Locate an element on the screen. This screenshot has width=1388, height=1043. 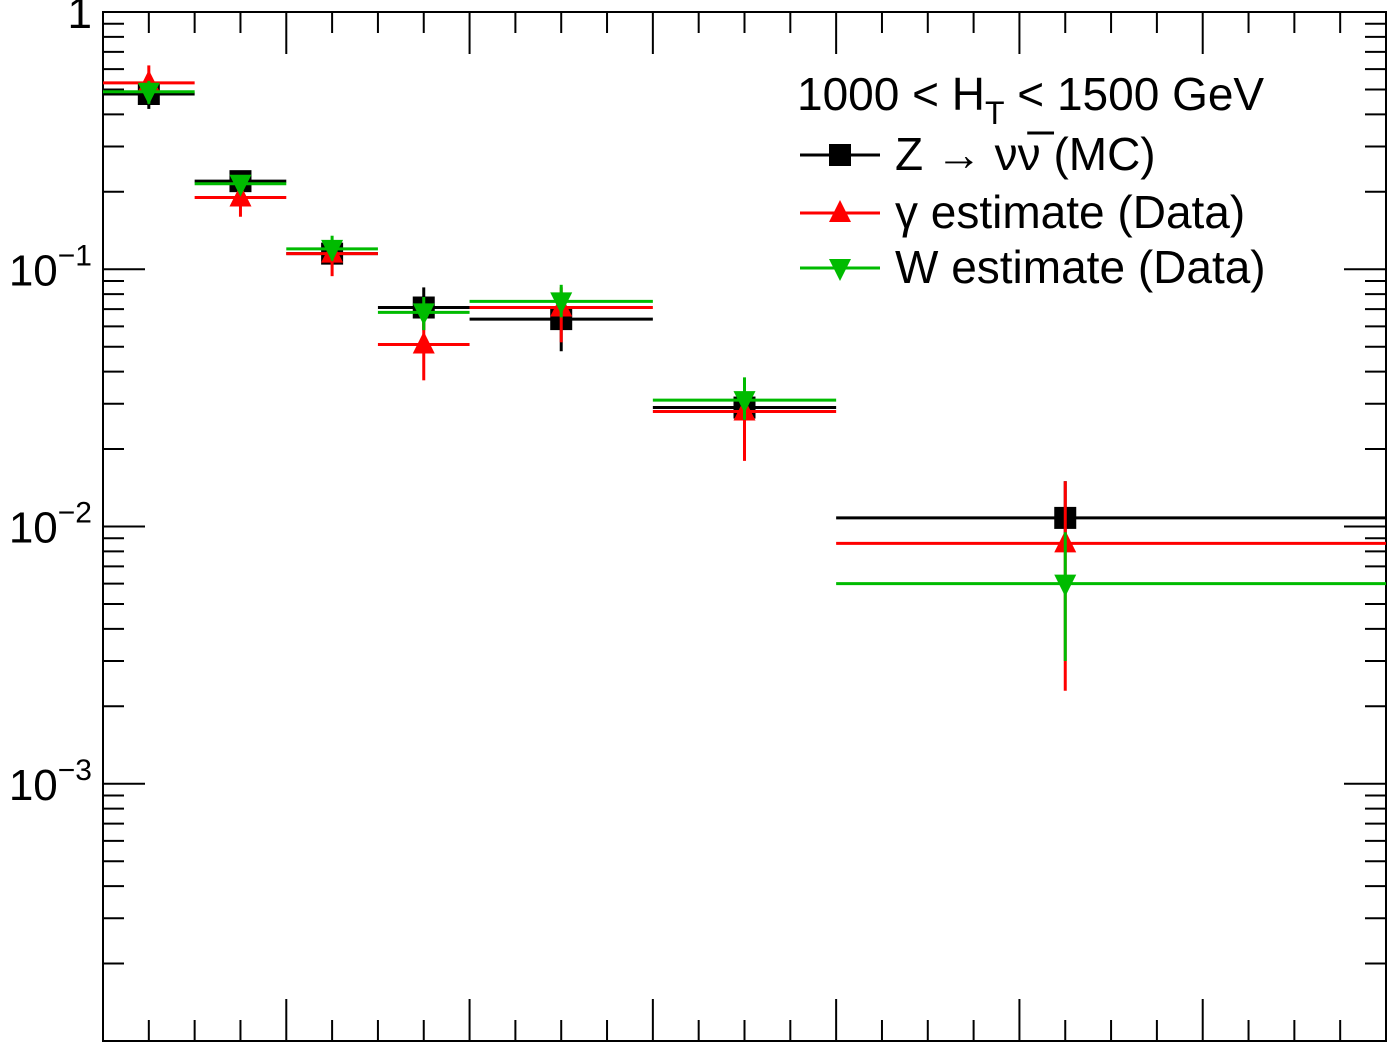
y-tick-label-exponent: −1 is located at coordinates (75, 255).